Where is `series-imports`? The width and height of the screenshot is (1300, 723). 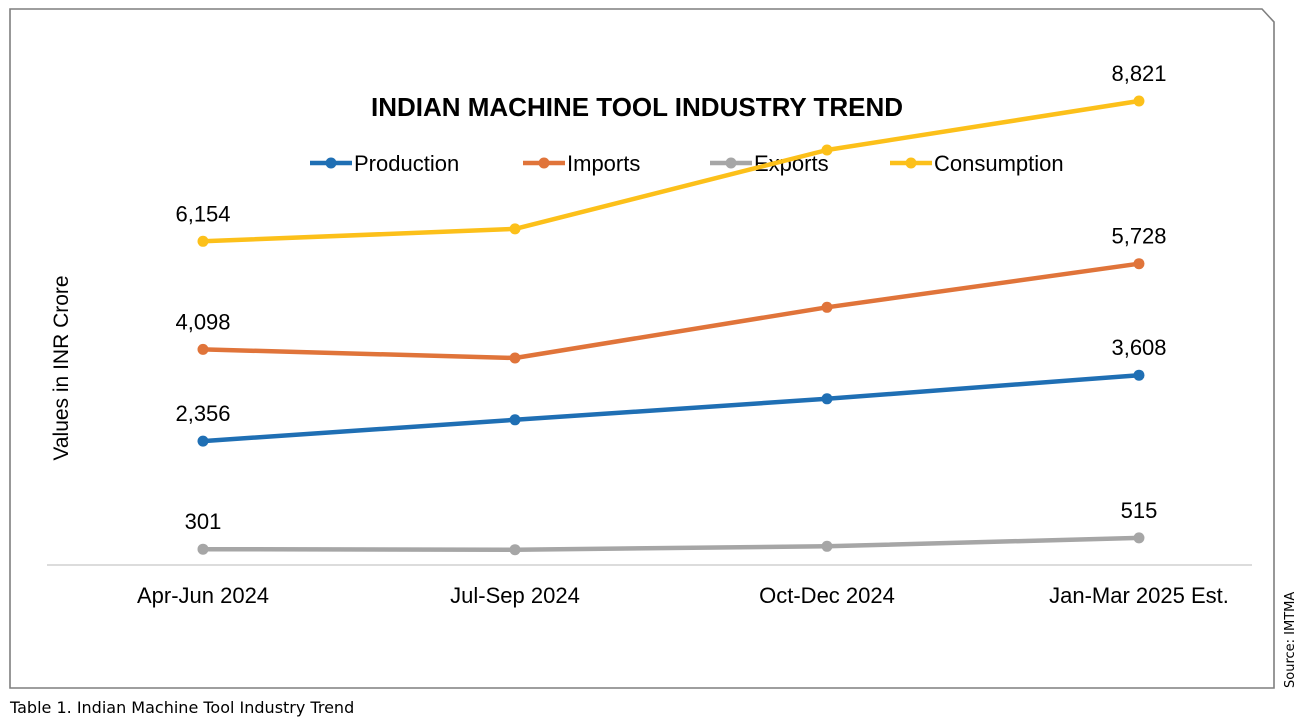 series-imports is located at coordinates (671, 311).